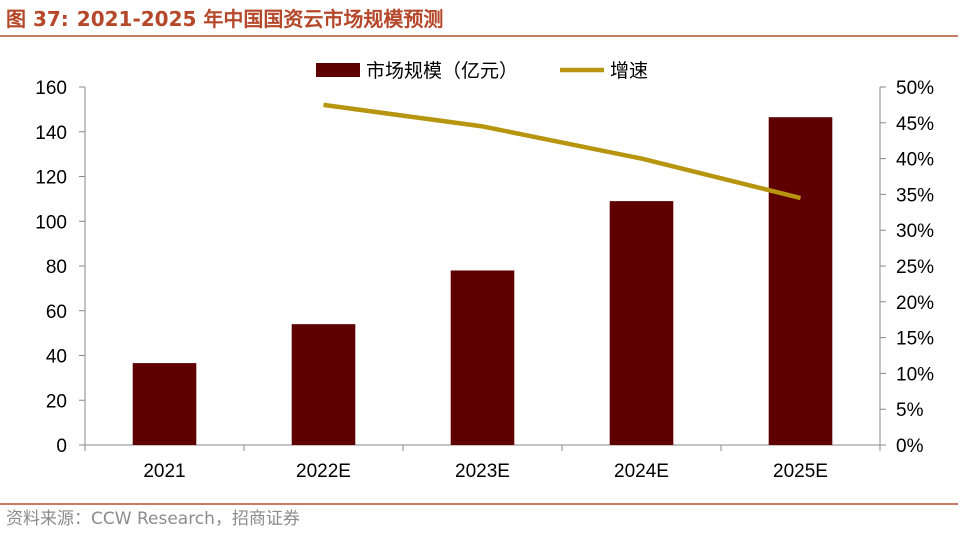 The height and width of the screenshot is (533, 960). Describe the element at coordinates (51, 222) in the screenshot. I see `y-tick-label: 100` at that location.